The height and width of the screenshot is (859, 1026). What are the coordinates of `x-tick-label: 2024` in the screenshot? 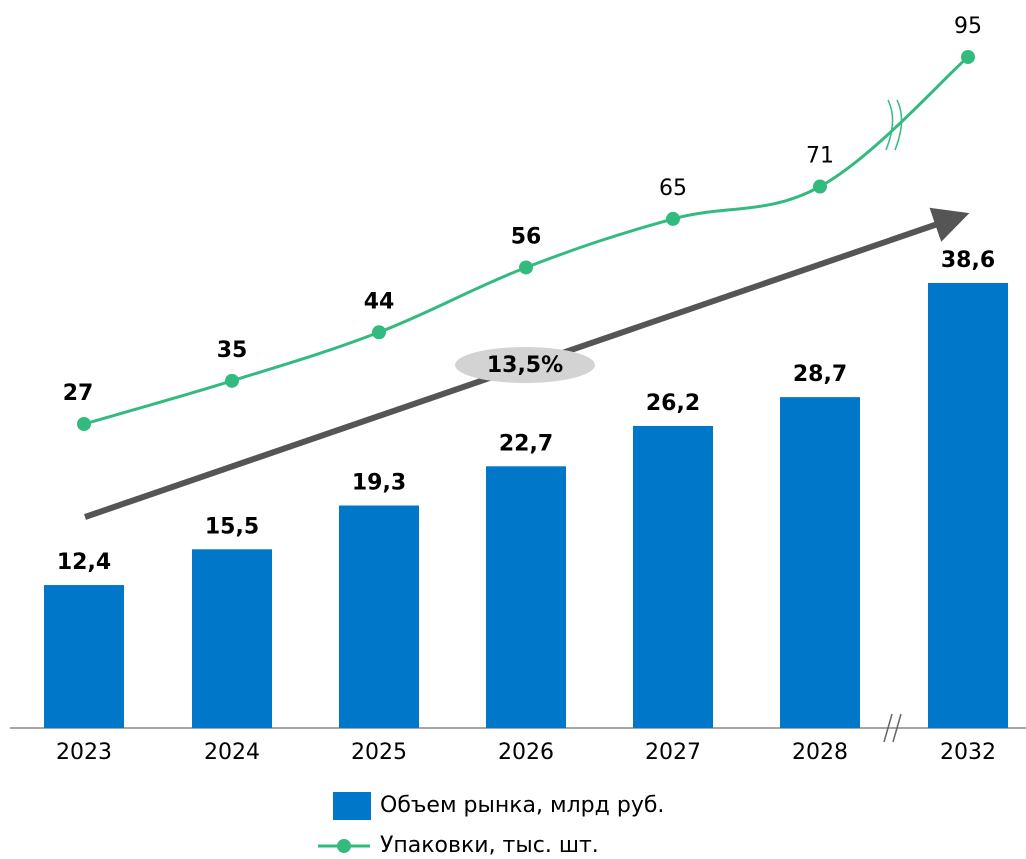 It's located at (232, 752).